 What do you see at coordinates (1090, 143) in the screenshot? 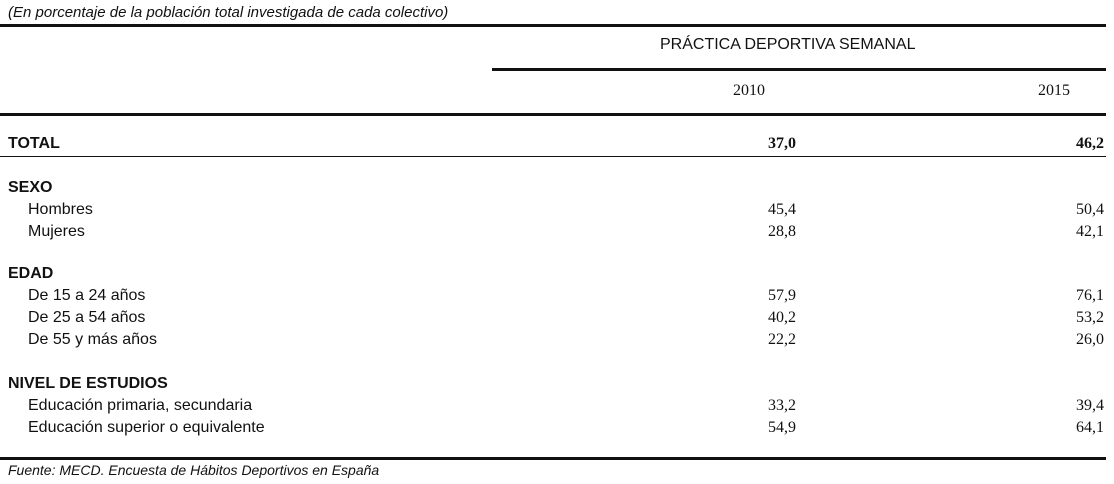
I see `total-2015: 46,2` at bounding box center [1090, 143].